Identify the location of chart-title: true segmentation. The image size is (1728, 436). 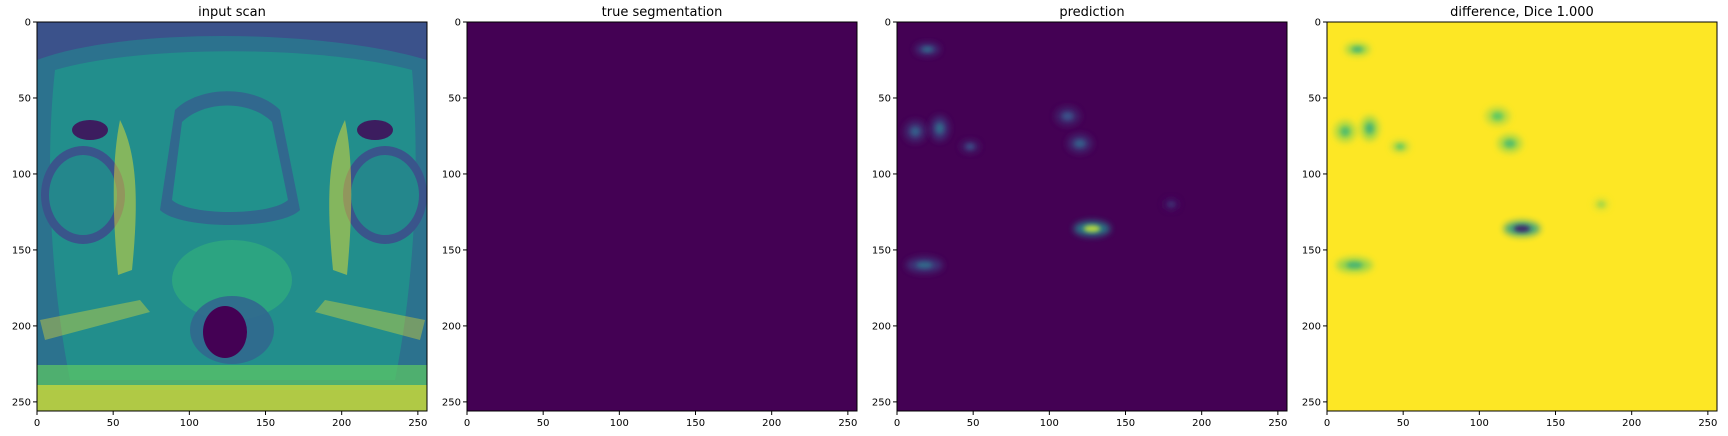
(662, 12).